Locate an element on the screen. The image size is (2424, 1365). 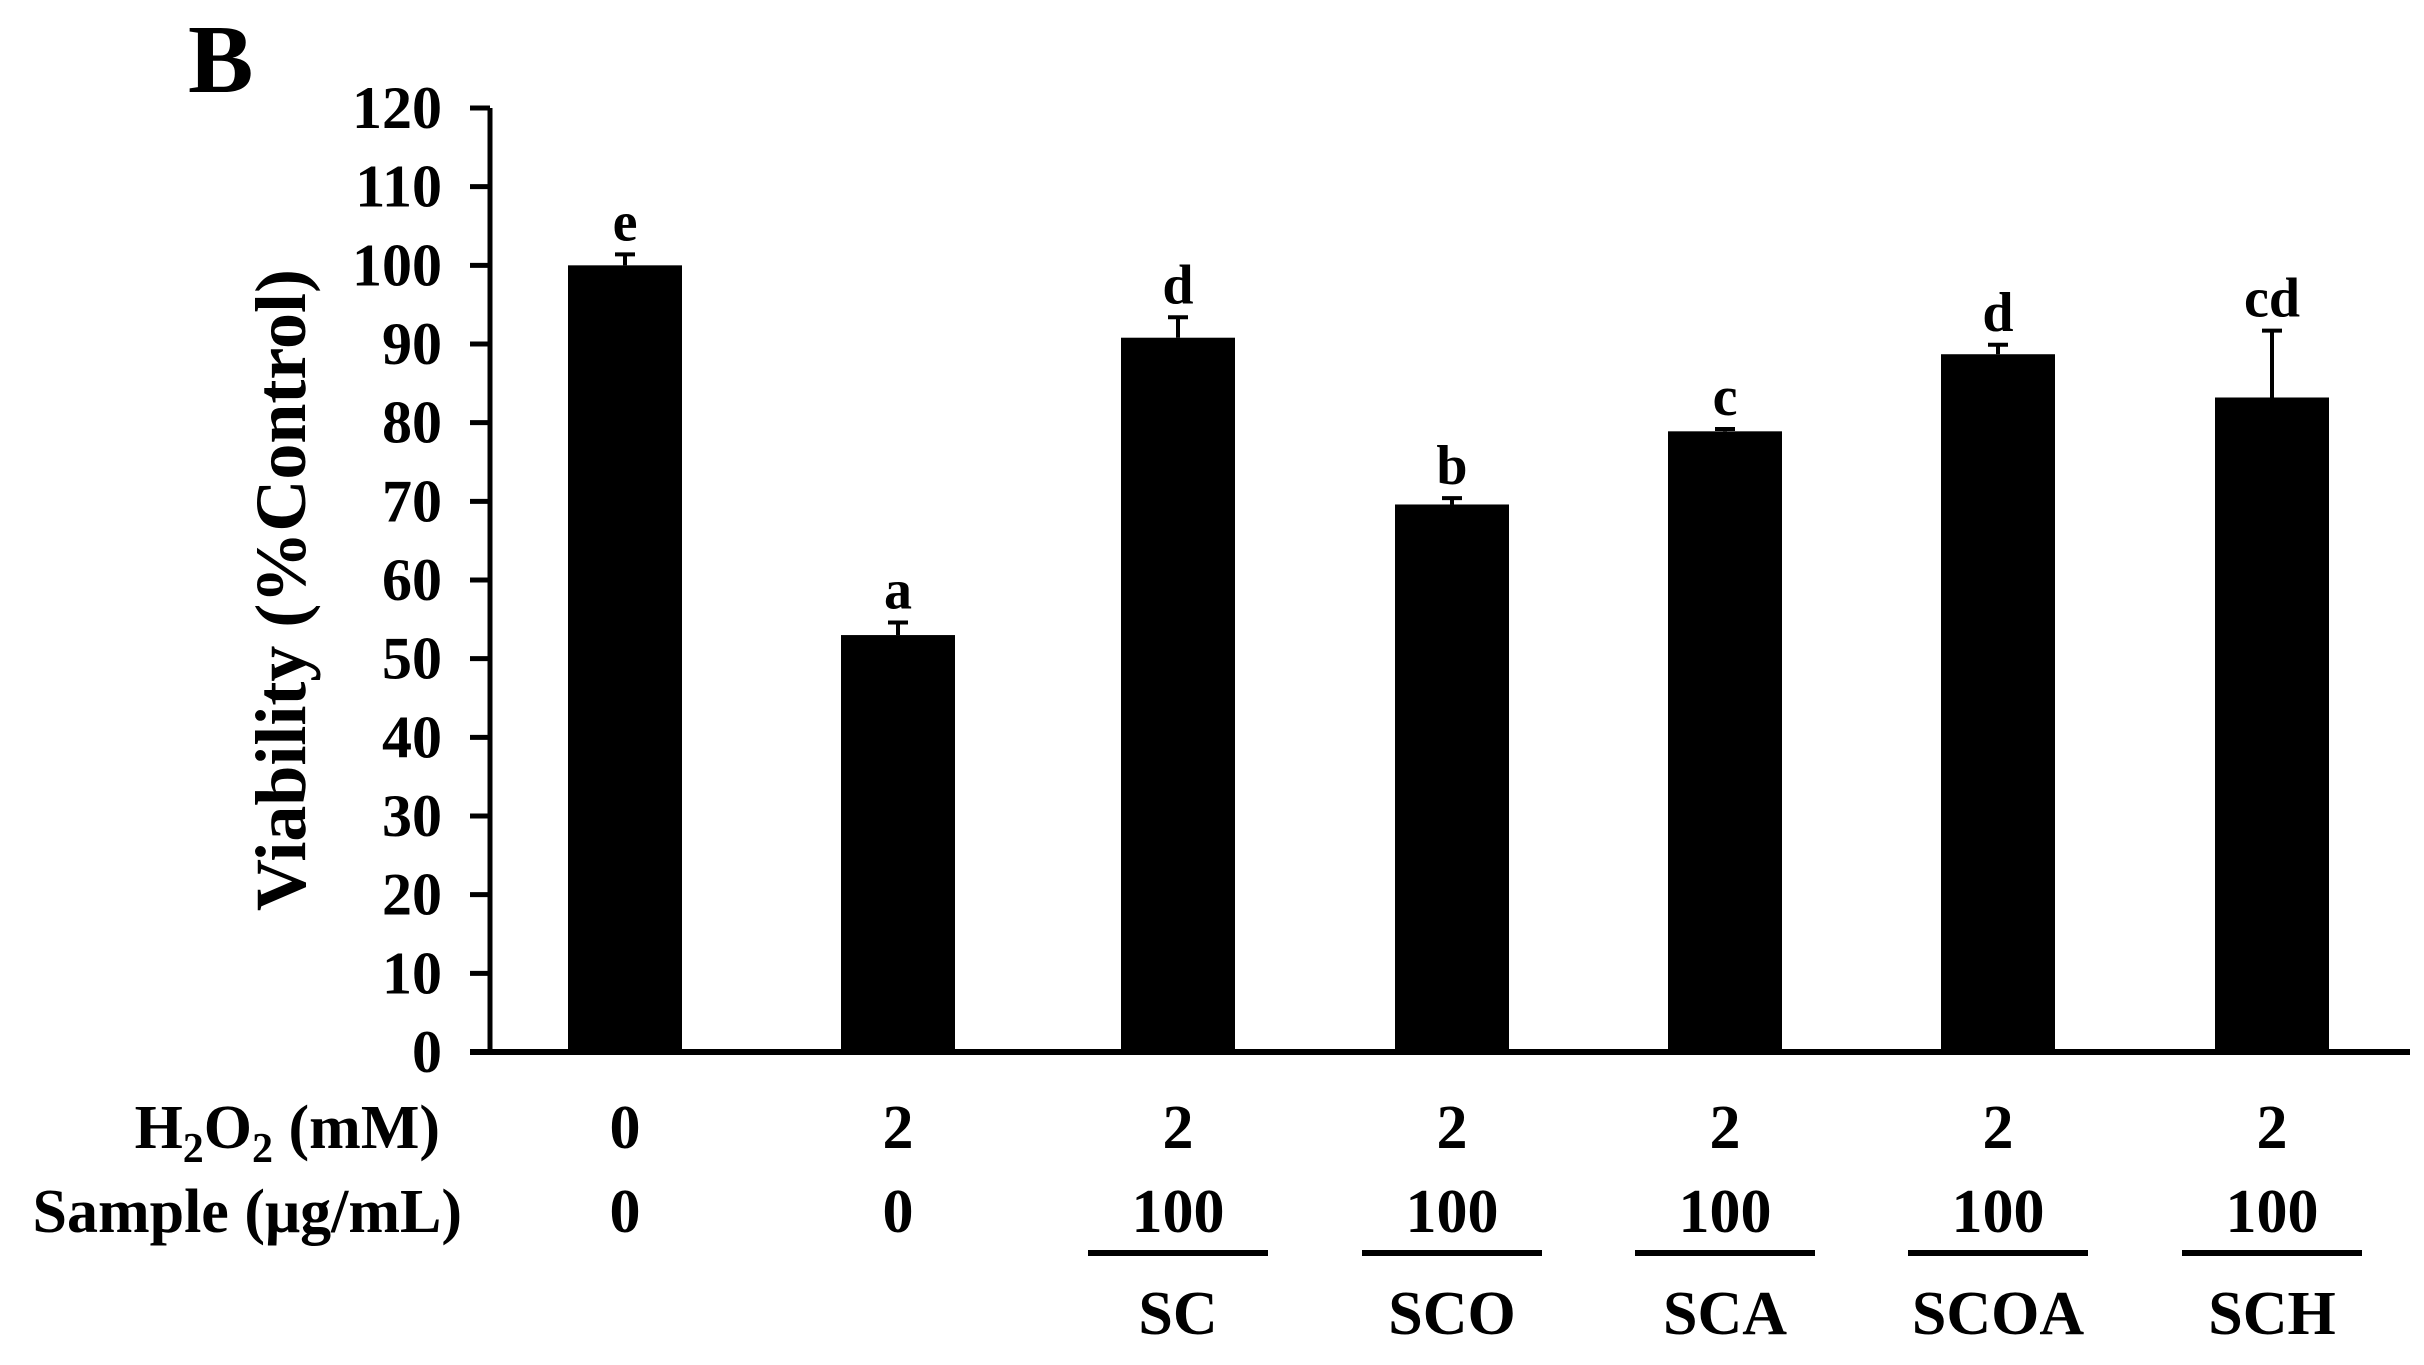
y-axis-title: Viability (%Control) is located at coordinates (281, 590).